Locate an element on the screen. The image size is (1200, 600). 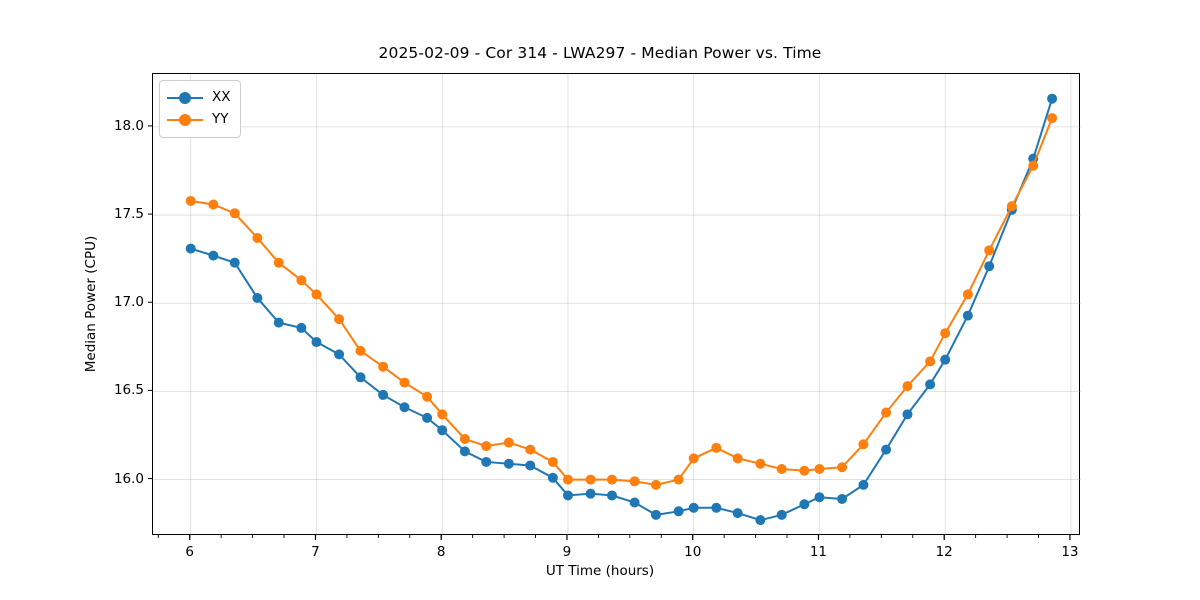
legend-item-xx: XX is located at coordinates (199, 98).